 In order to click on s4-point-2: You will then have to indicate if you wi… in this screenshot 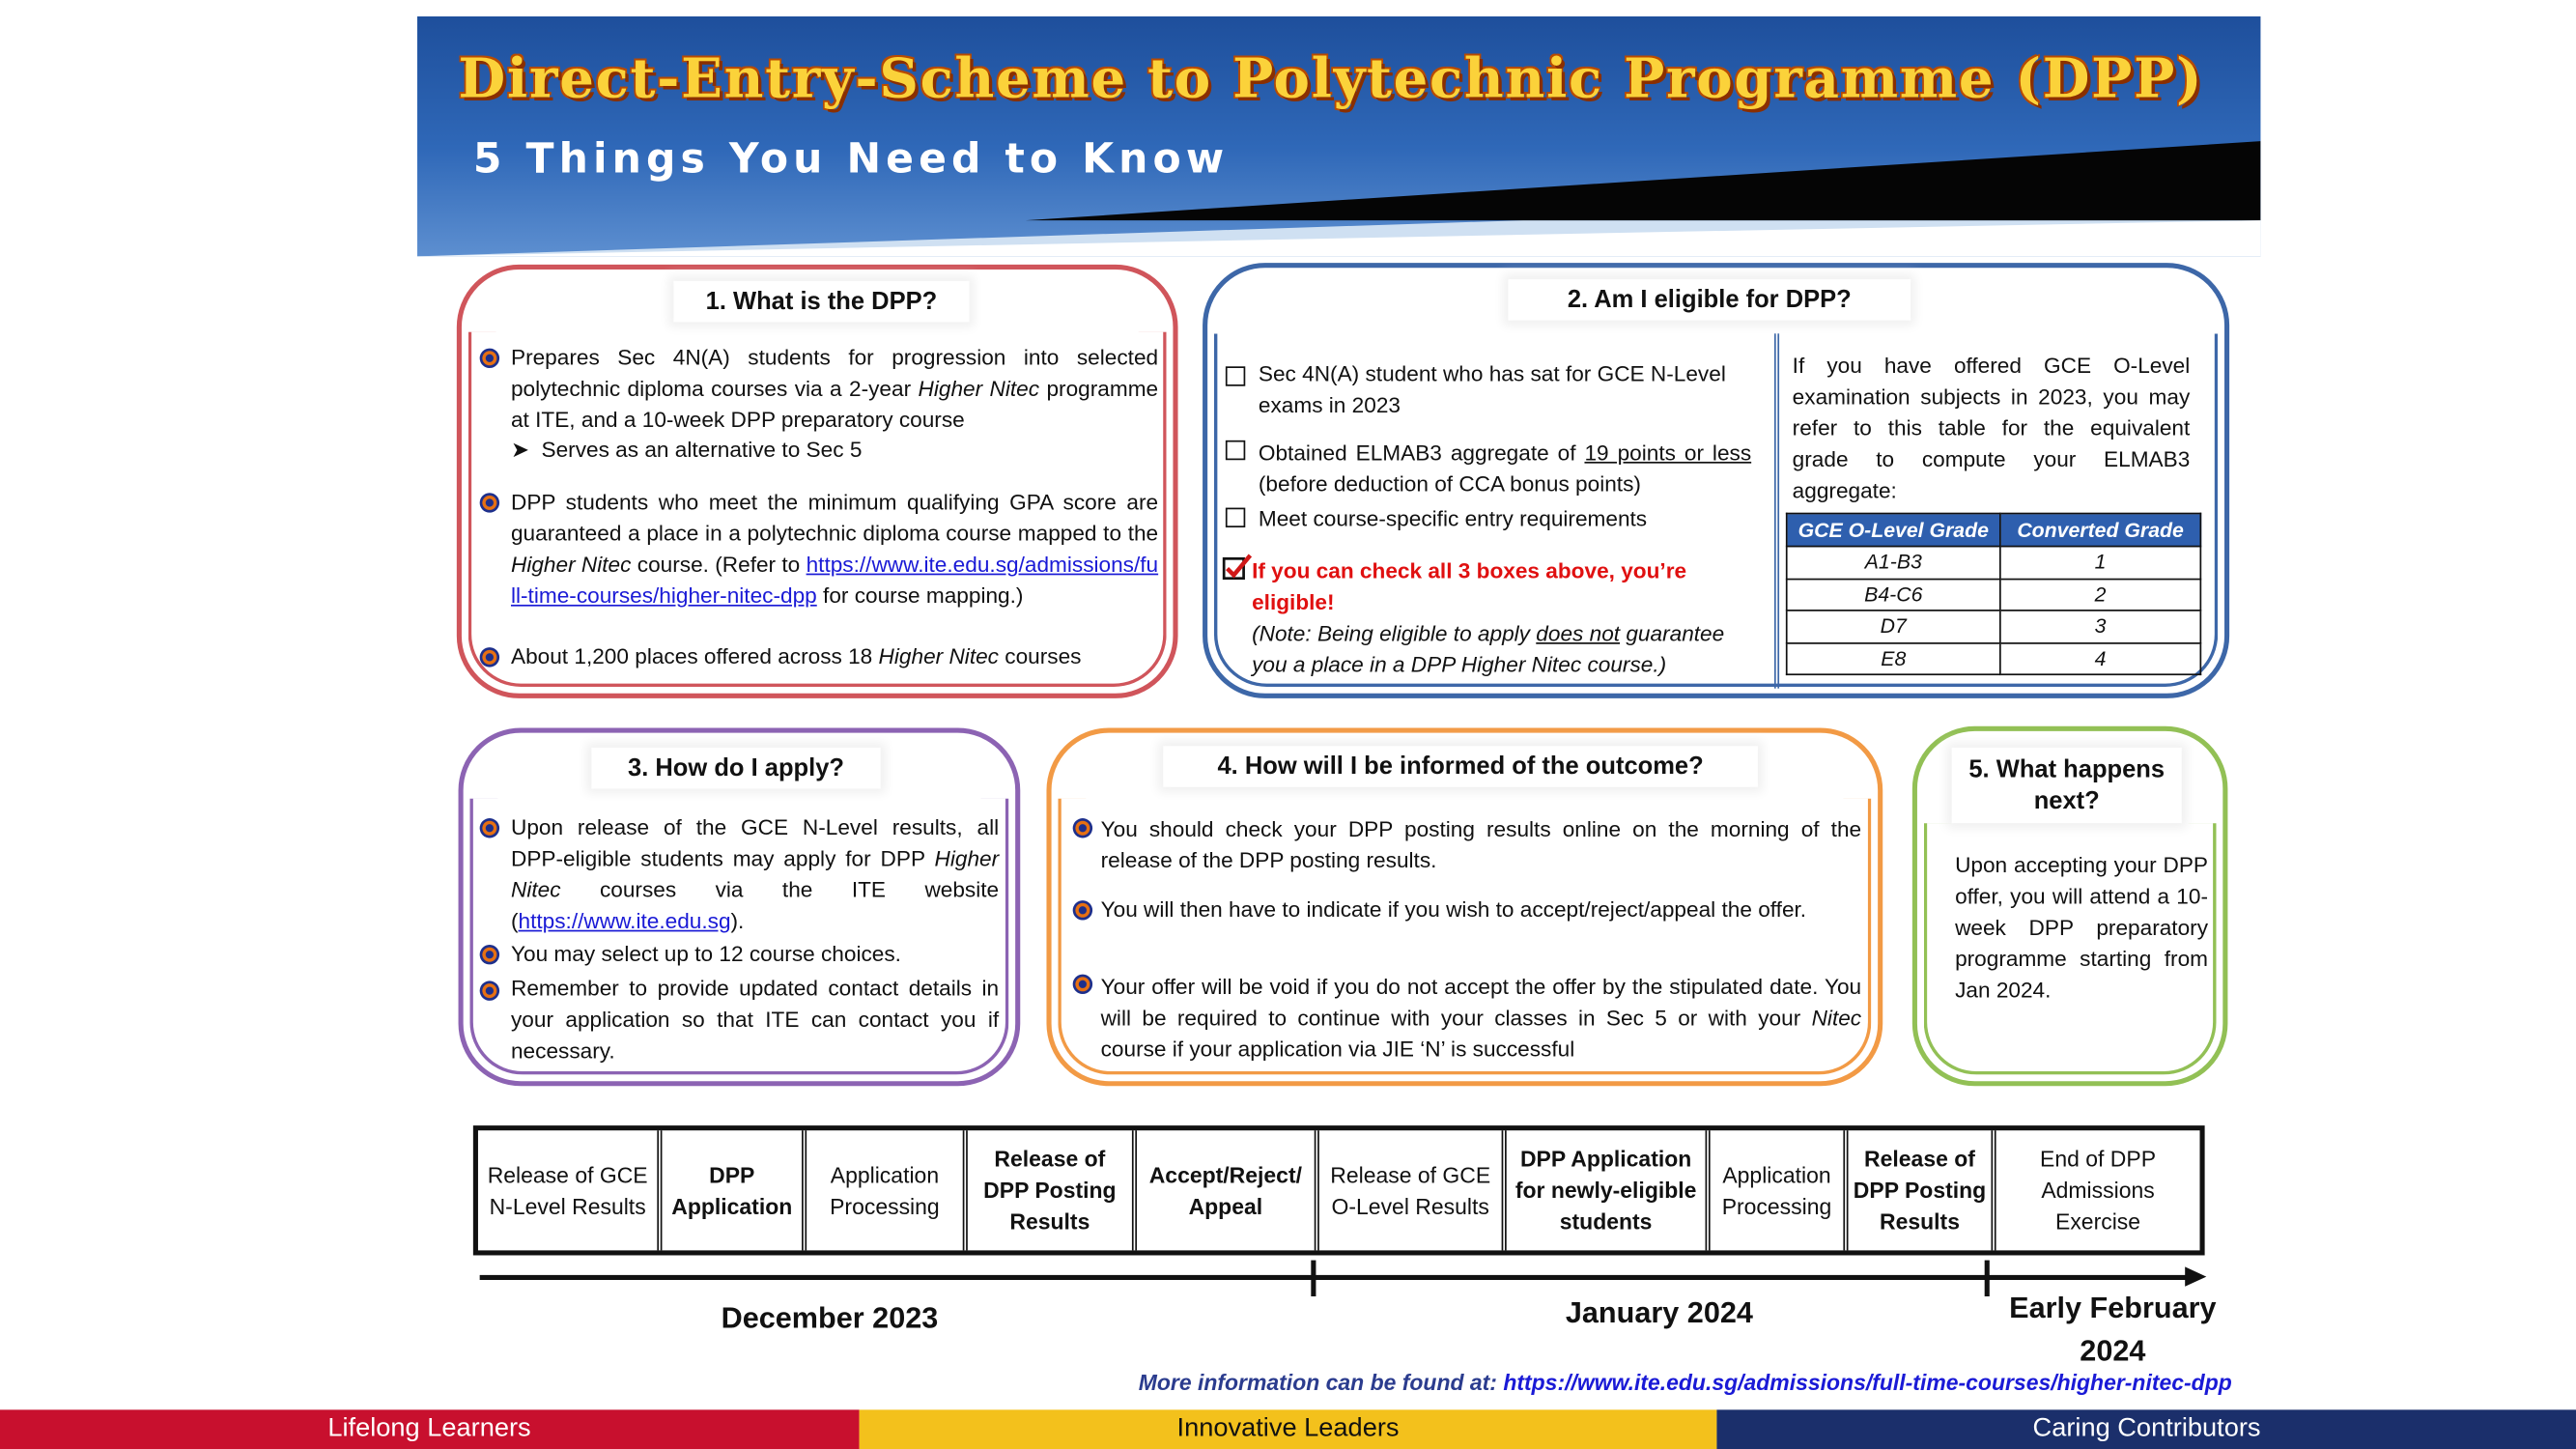, I will do `click(1453, 909)`.